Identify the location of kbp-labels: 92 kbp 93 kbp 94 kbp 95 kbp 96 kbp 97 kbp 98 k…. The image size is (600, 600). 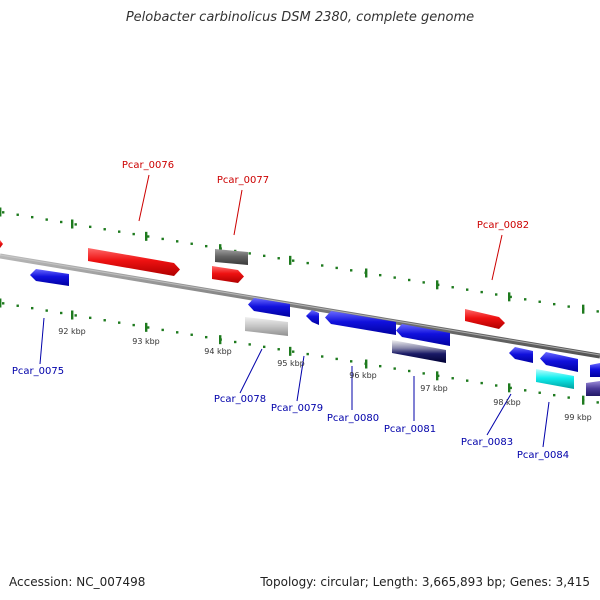
(325, 374).